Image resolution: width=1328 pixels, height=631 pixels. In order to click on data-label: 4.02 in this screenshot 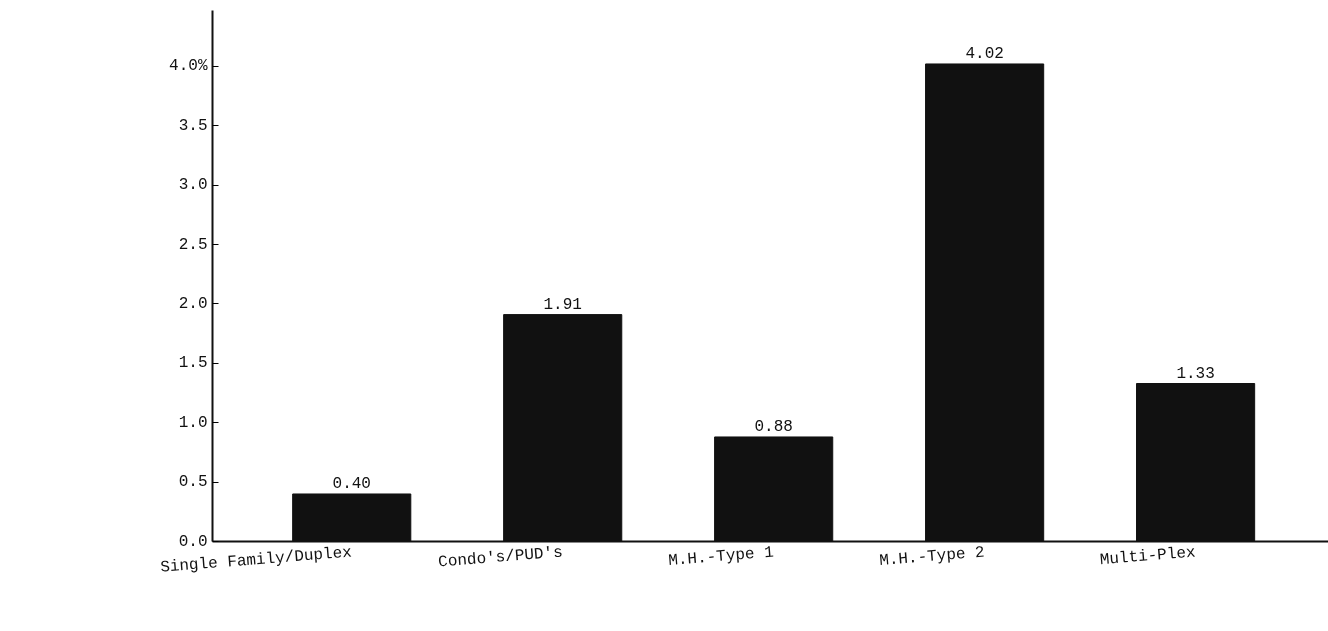, I will do `click(984, 53)`.